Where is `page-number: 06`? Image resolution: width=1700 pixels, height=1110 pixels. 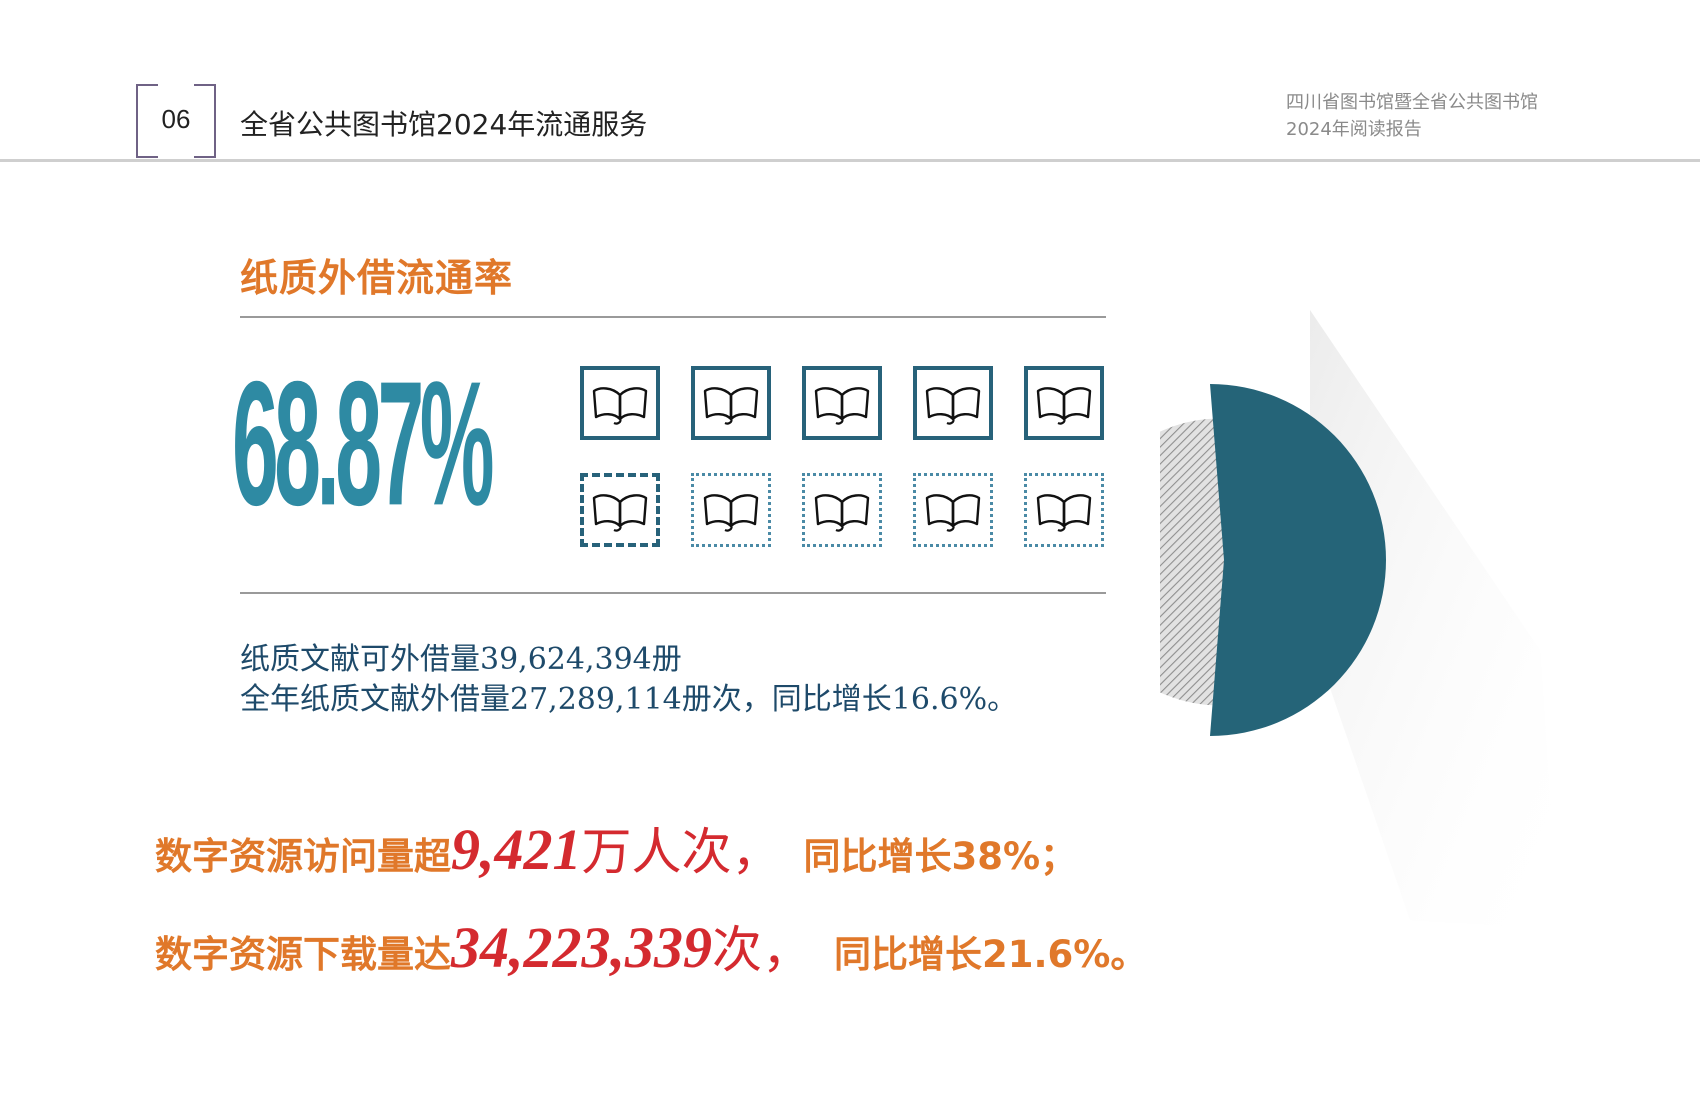
page-number: 06 is located at coordinates (176, 119).